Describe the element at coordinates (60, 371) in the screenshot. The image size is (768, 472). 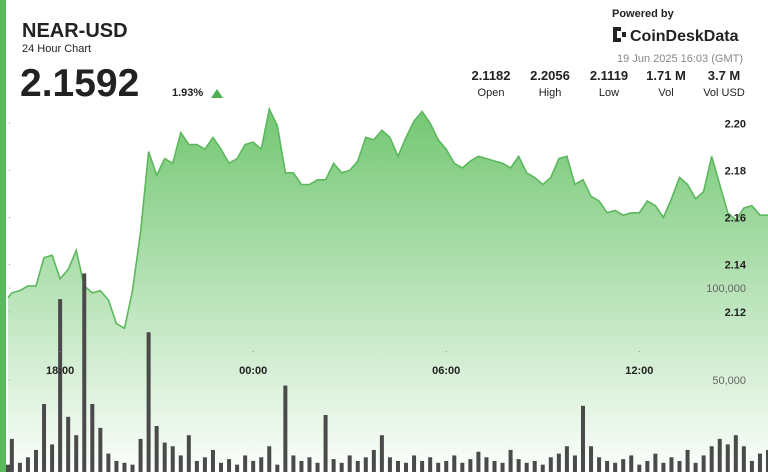
I see `x-tick-label: 18:00` at that location.